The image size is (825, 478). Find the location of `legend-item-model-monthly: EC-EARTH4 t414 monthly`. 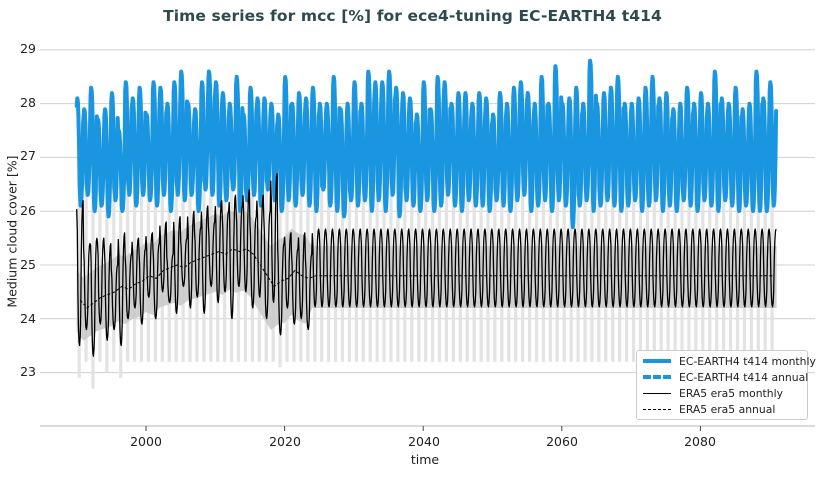

legend-item-model-monthly: EC-EARTH4 t414 monthly is located at coordinates (729, 361).